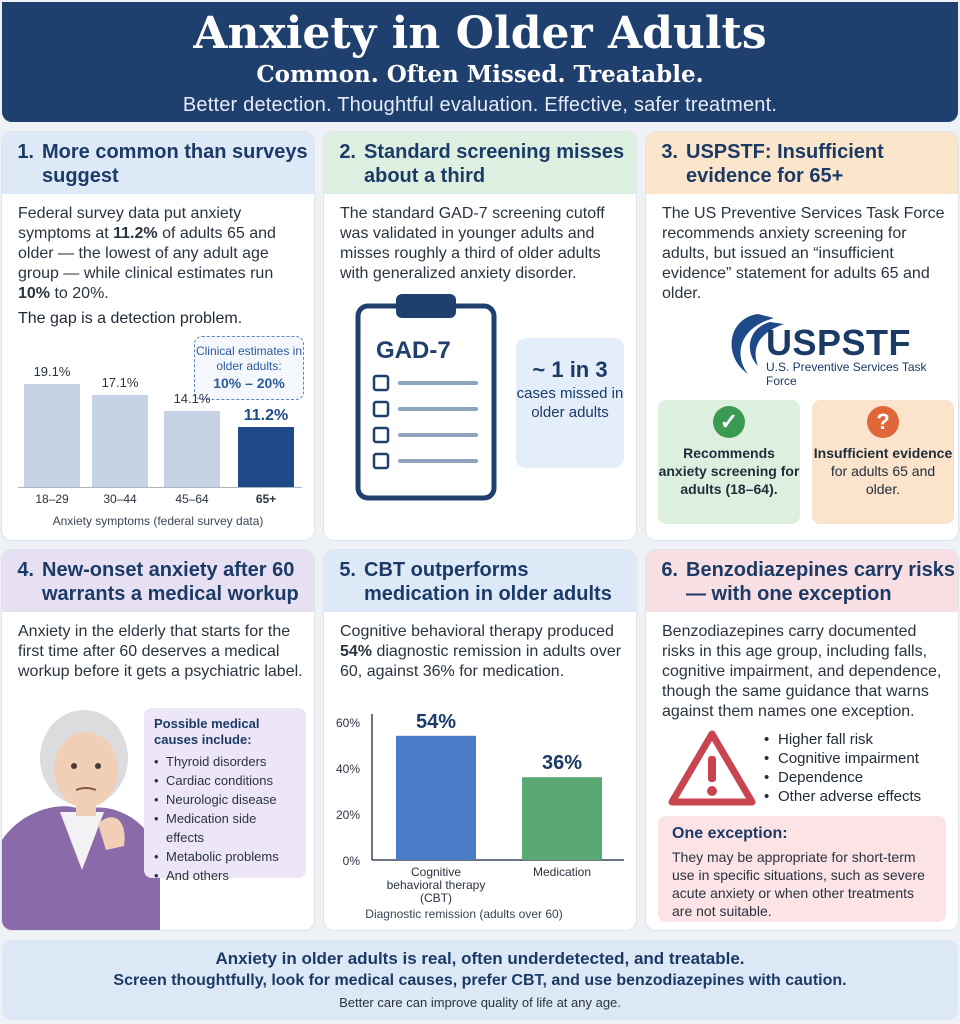 Image resolution: width=960 pixels, height=1024 pixels. Describe the element at coordinates (120, 499) in the screenshot. I see `bar-category-label: 30–44` at that location.